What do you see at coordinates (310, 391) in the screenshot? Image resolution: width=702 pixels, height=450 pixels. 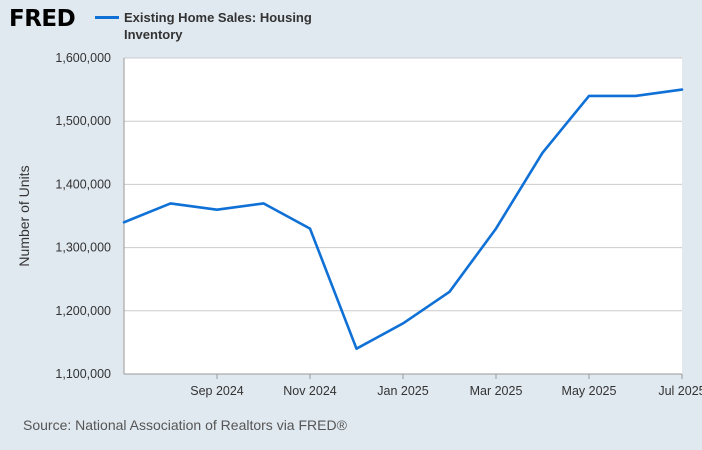 I see `x-tick-label: Nov 2024` at bounding box center [310, 391].